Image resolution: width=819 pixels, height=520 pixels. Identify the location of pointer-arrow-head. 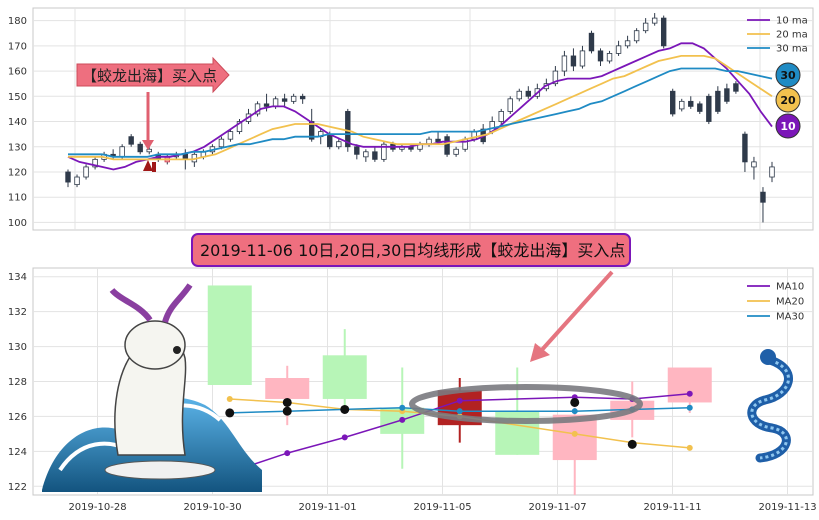
(540, 352).